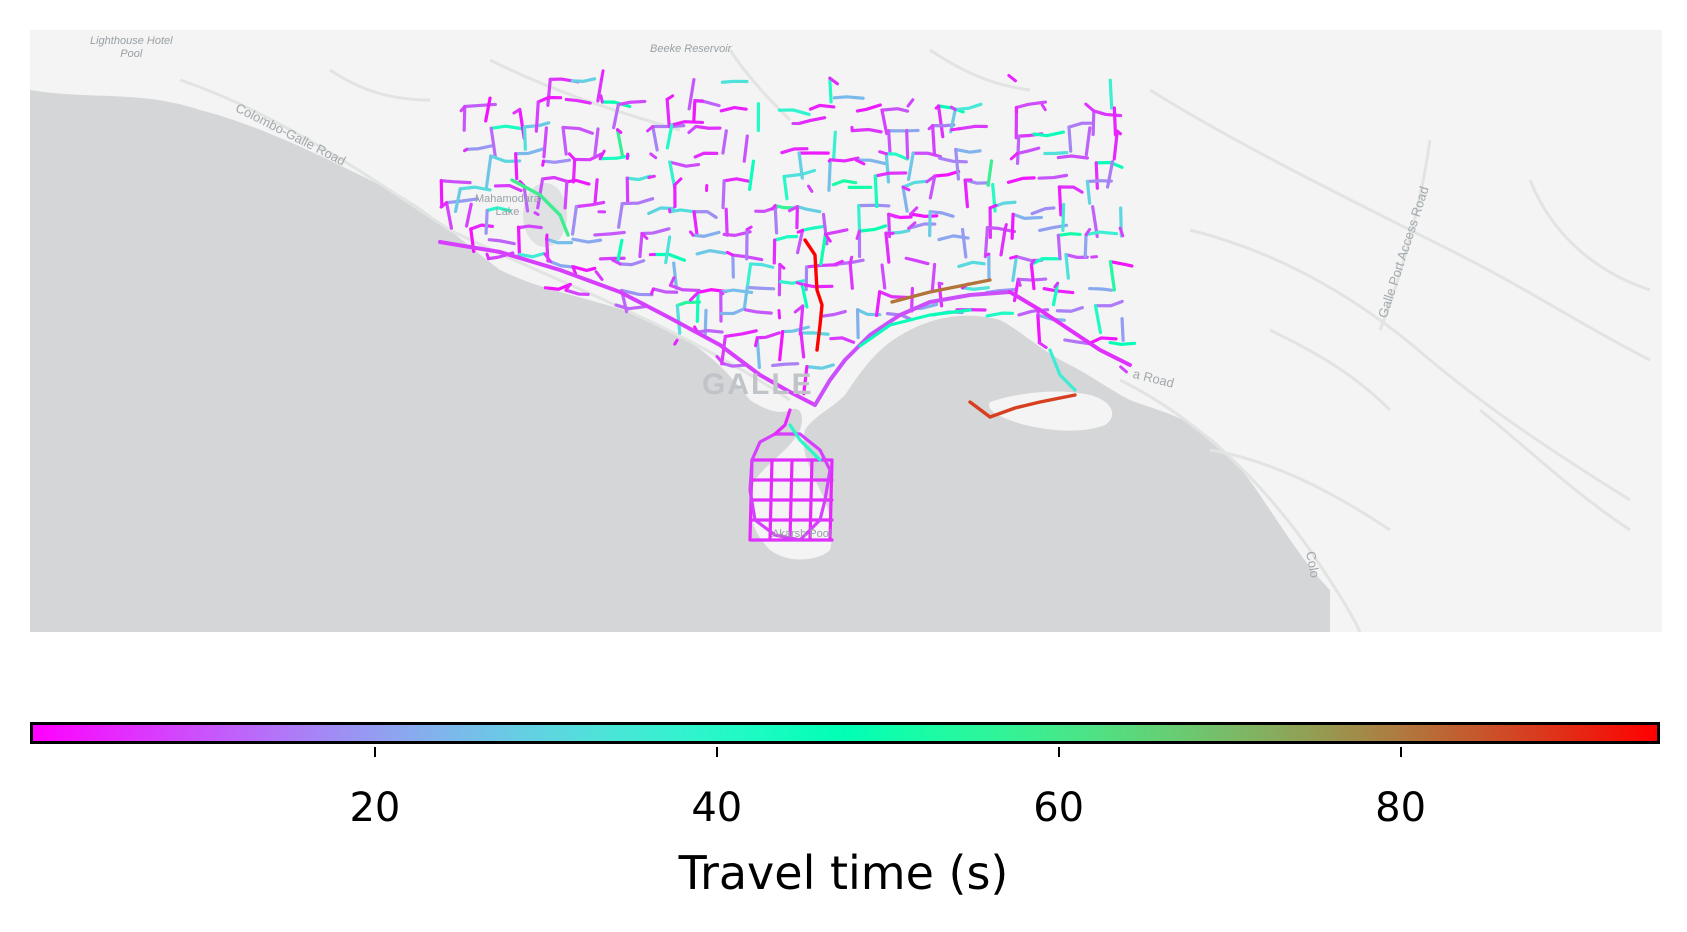  I want to click on mahamodara-lake-label: Mahamodara Lake, so click(507, 206).